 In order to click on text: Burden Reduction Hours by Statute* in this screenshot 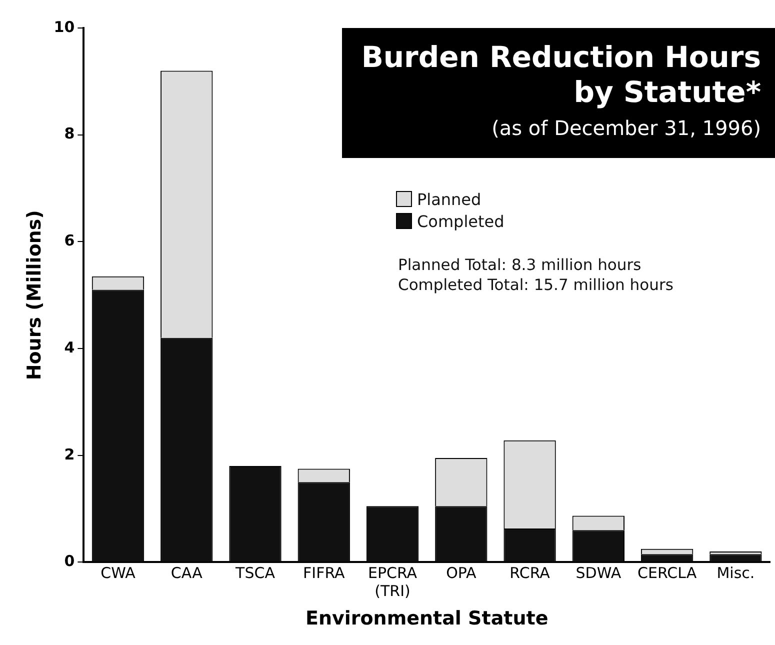, I will do `click(560, 75)`.